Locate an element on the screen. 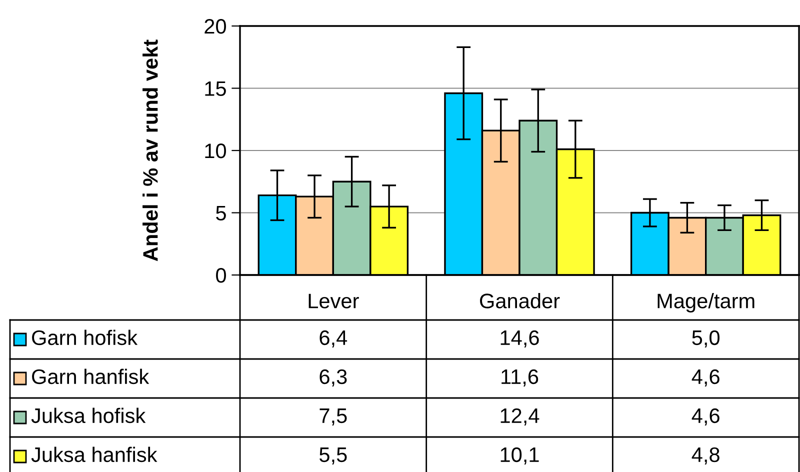 The width and height of the screenshot is (800, 472). data-label: 4,8 is located at coordinates (706, 456).